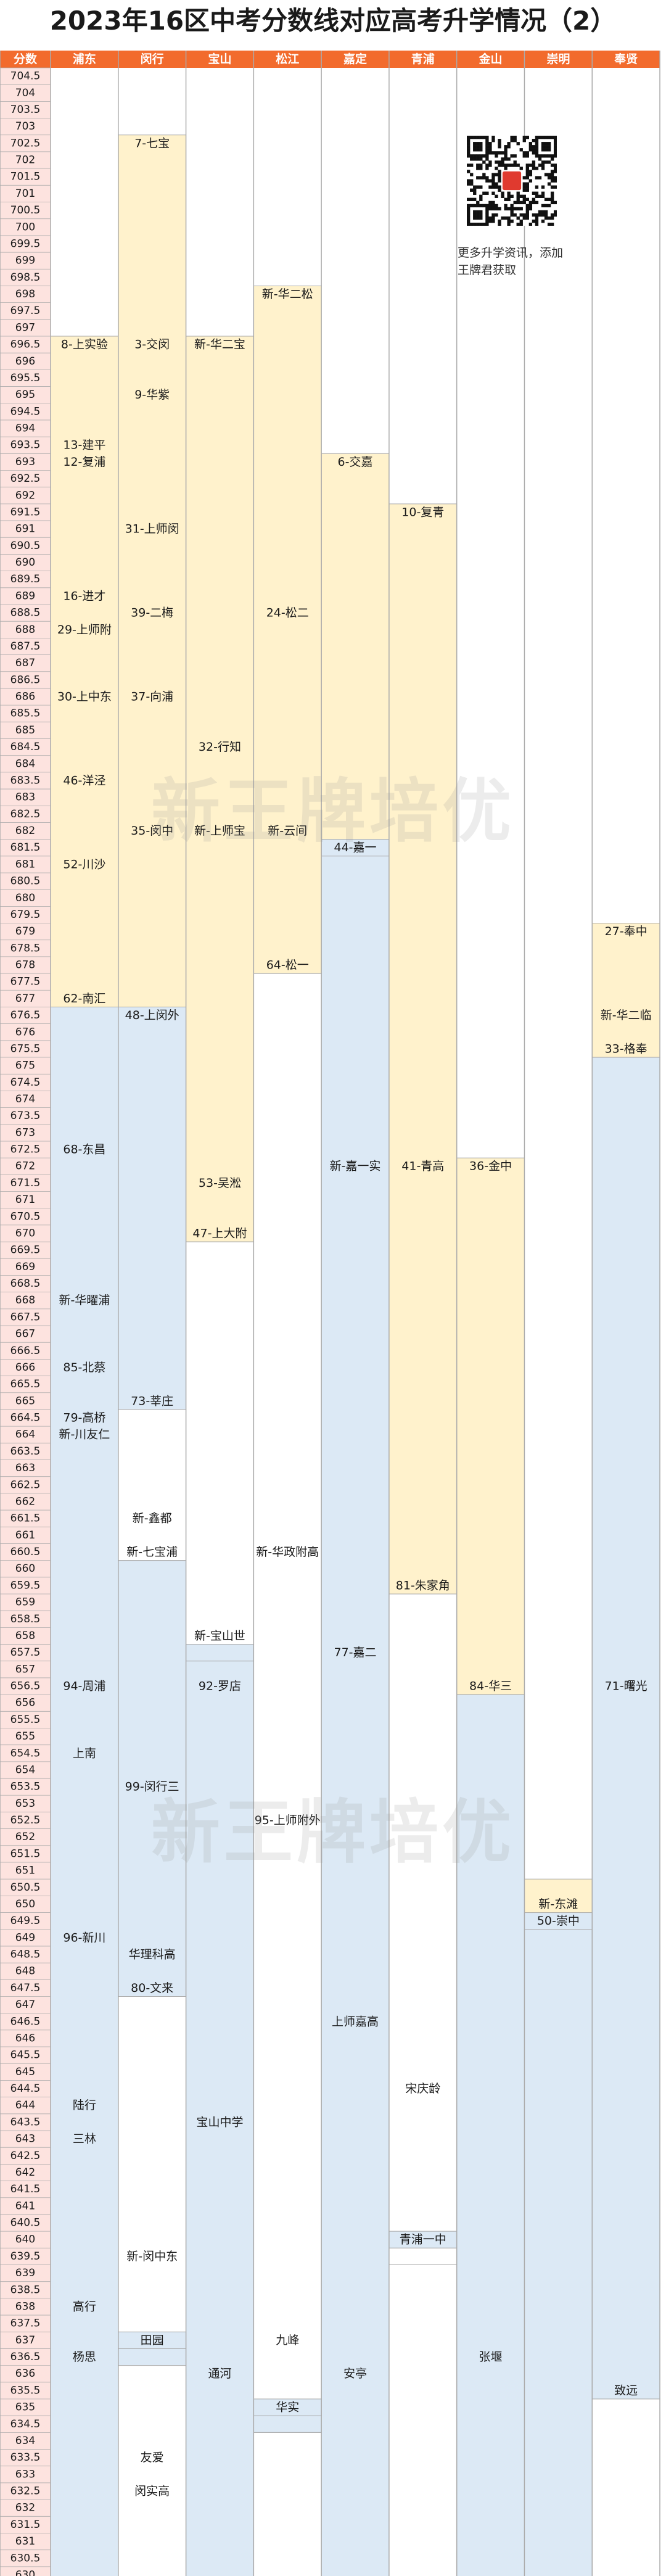  Describe the element at coordinates (26, 1619) in the screenshot. I see `score-label: 658.5` at that location.